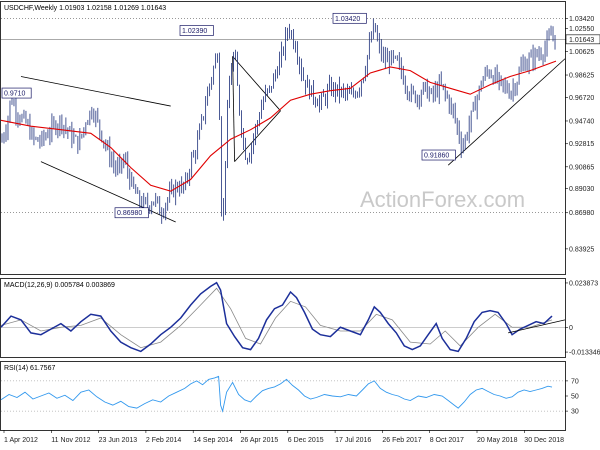  I want to click on price-y-tick-label: 0.83925, so click(581, 249).